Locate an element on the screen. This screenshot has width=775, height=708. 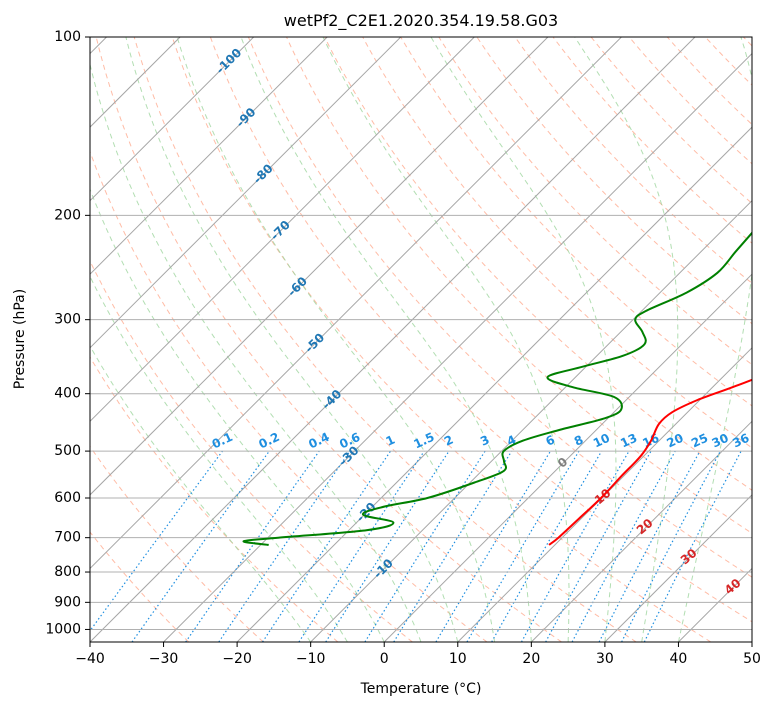
y-tick-label: 300 is located at coordinates (67, 320).